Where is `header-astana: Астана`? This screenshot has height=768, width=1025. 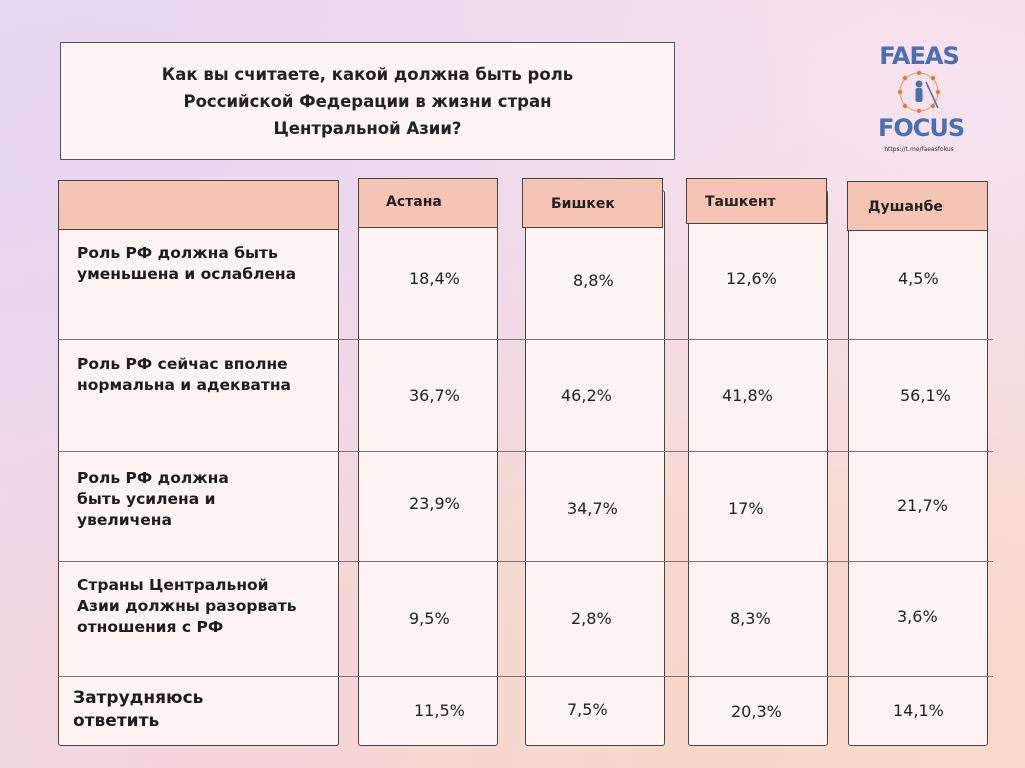
header-astana: Астана is located at coordinates (428, 203).